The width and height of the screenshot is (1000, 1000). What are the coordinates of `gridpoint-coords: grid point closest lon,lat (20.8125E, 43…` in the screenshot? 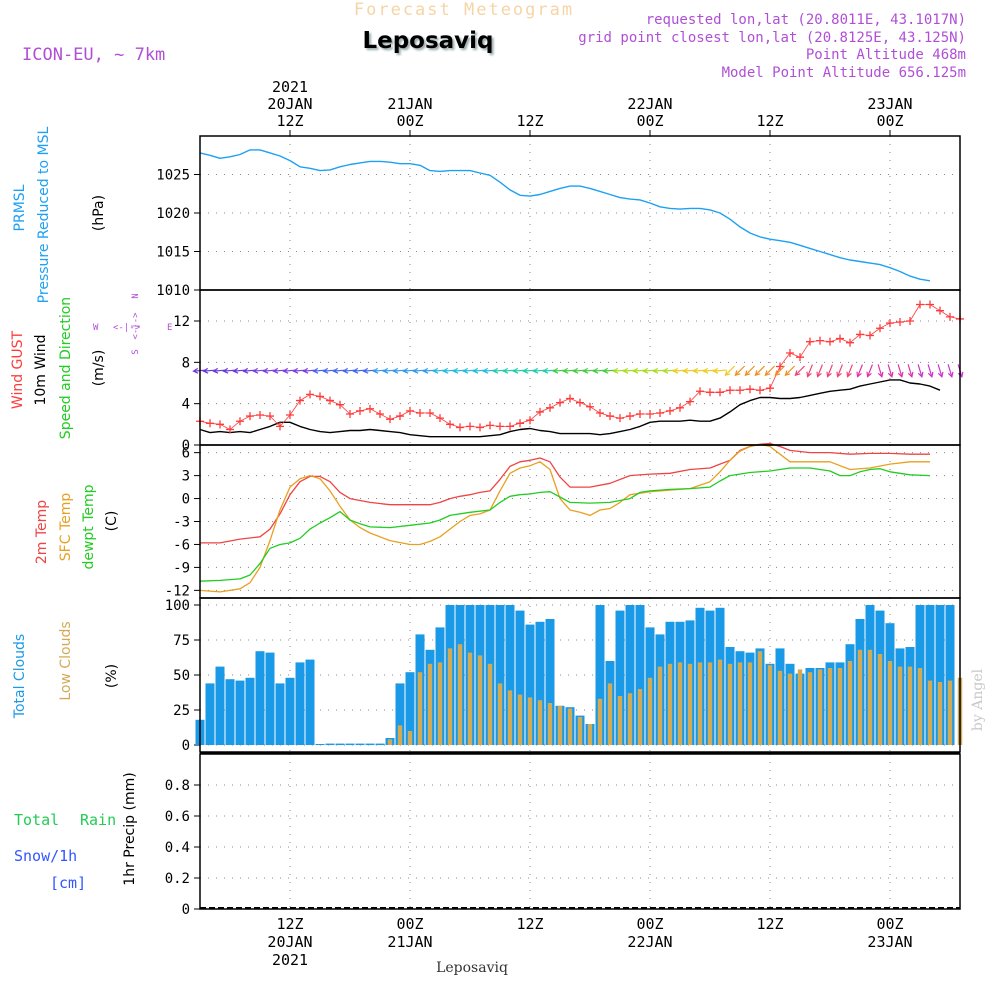 It's located at (772, 38).